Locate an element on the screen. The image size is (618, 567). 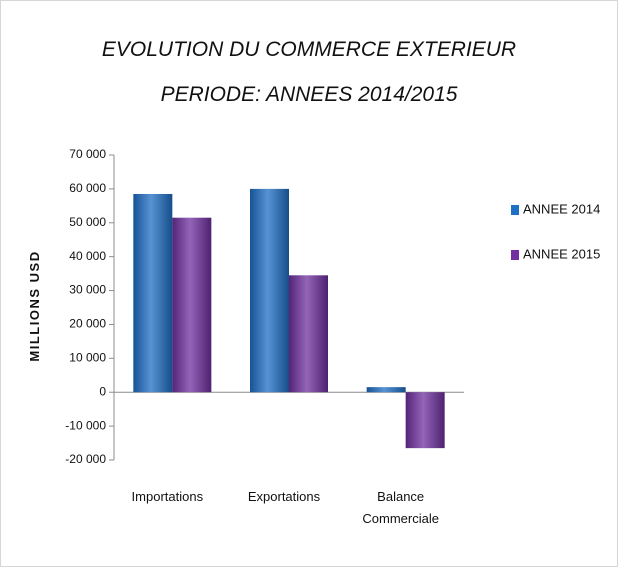
legend: ANNEE 2014 ANNEE 2015 is located at coordinates (555, 231).